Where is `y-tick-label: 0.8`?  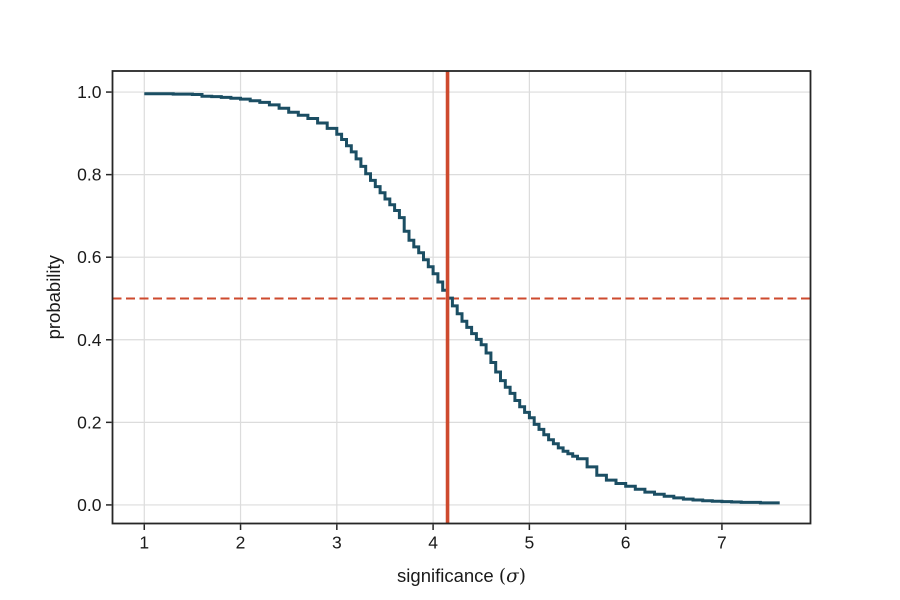 y-tick-label: 0.8 is located at coordinates (89, 175).